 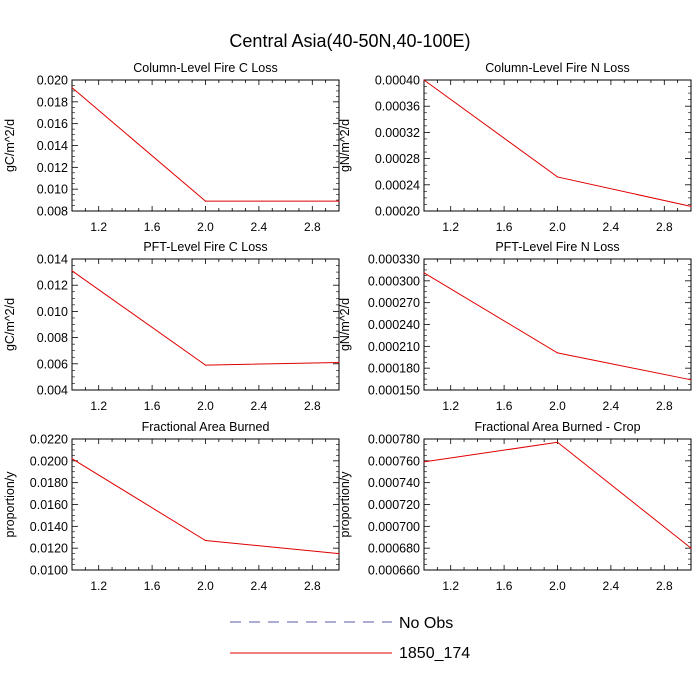 What do you see at coordinates (52, 81) in the screenshot?
I see `y-tick-label: 0.020` at bounding box center [52, 81].